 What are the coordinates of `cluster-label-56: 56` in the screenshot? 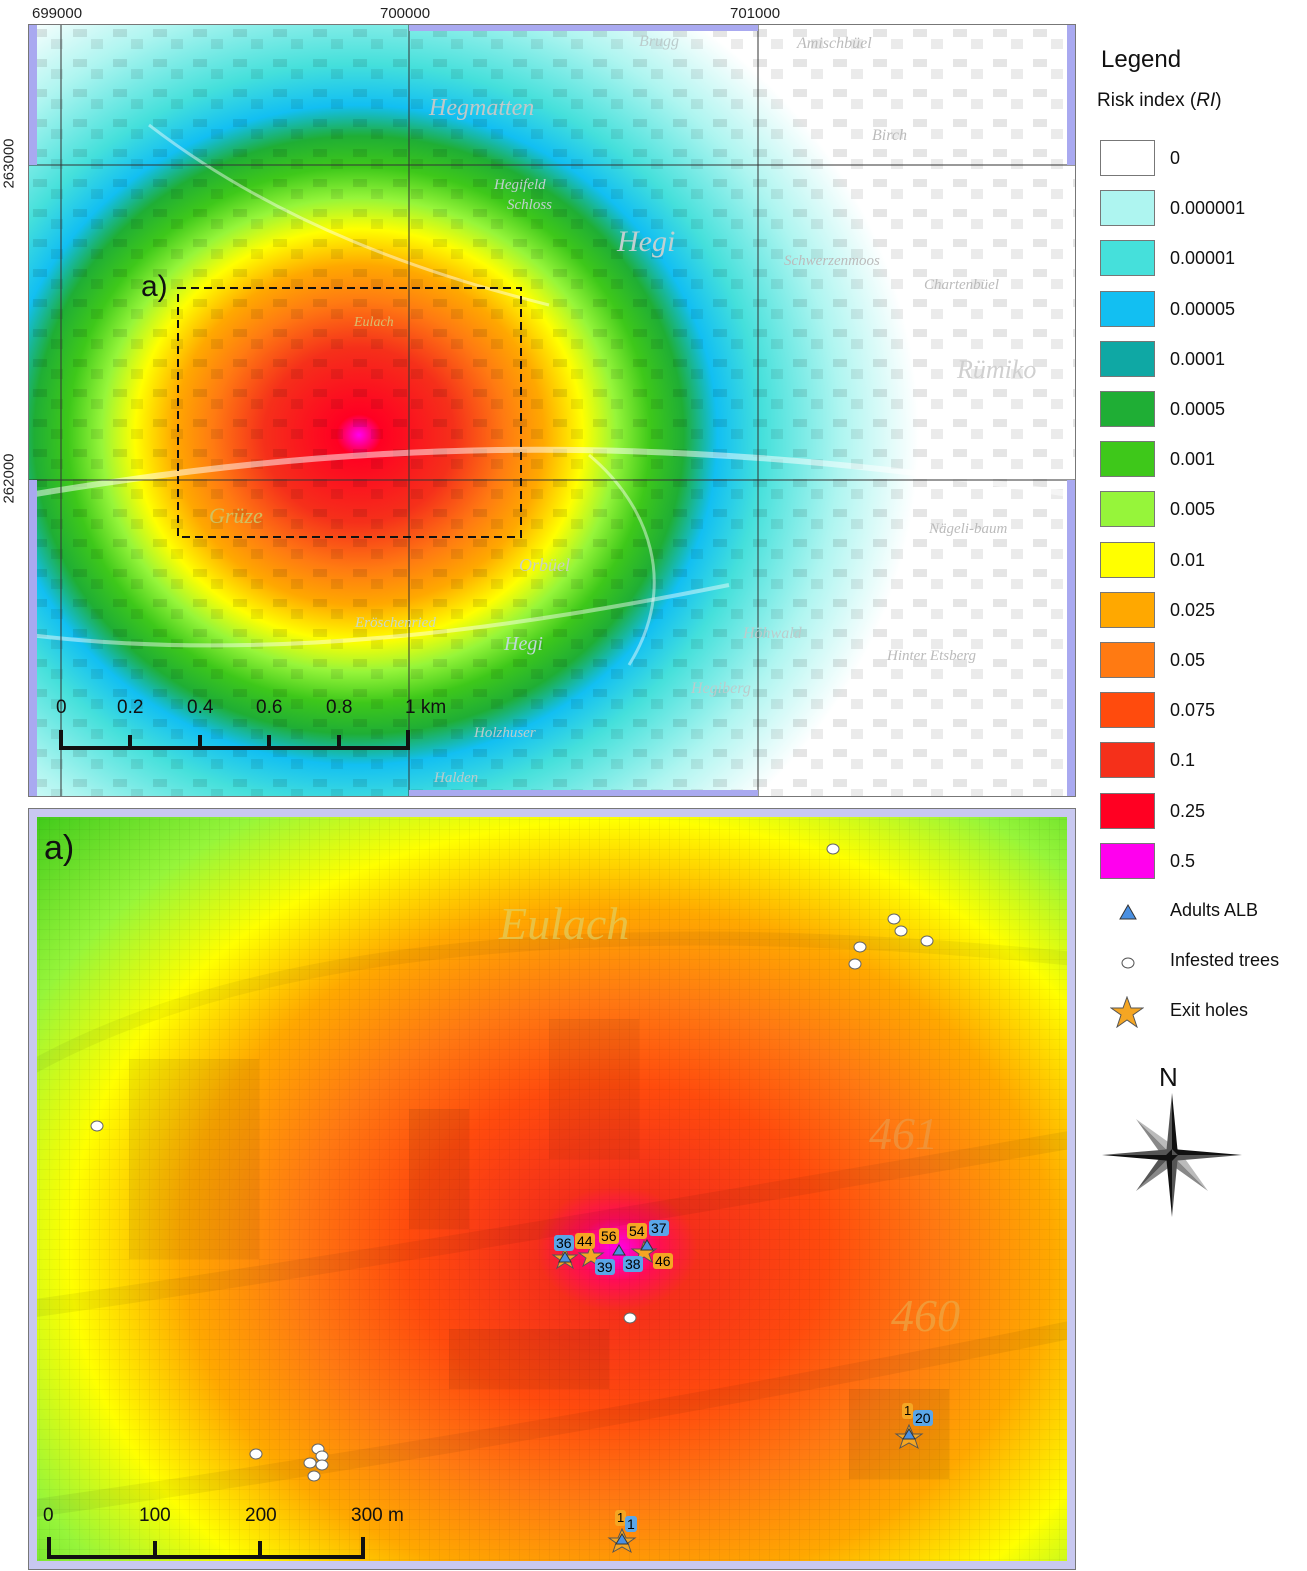 It's located at (609, 1236).